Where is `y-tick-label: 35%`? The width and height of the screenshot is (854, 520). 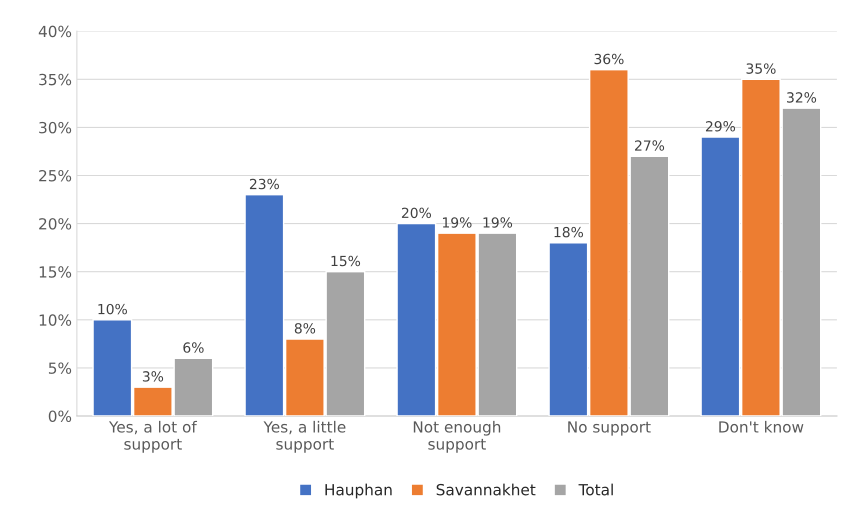 y-tick-label: 35% is located at coordinates (55, 80).